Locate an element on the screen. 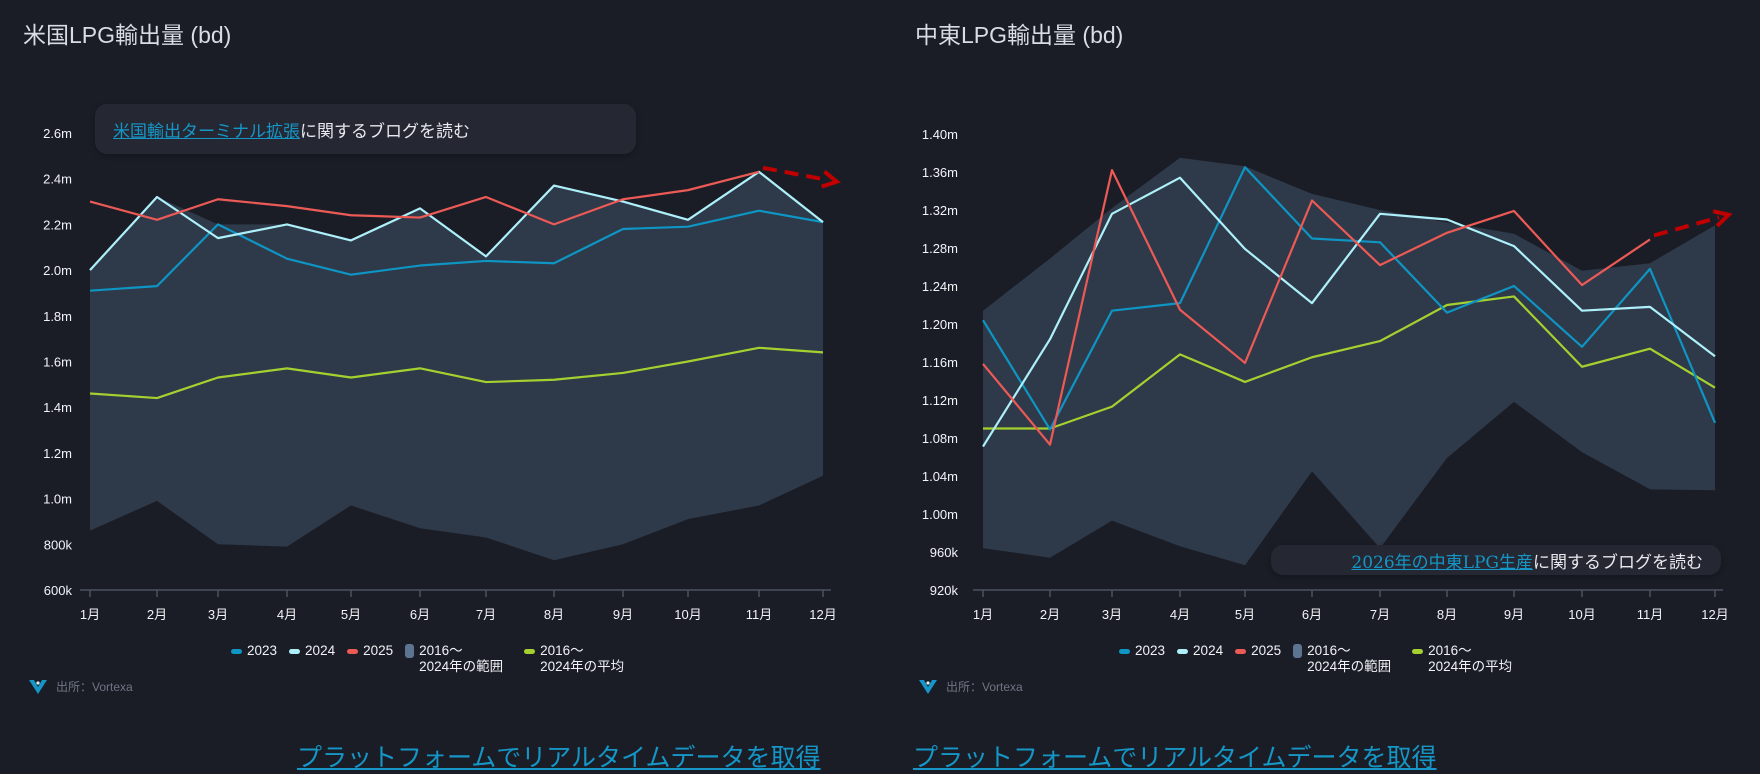 This screenshot has height=774, width=1760. y-tick-label: 1.0m is located at coordinates (57, 499).